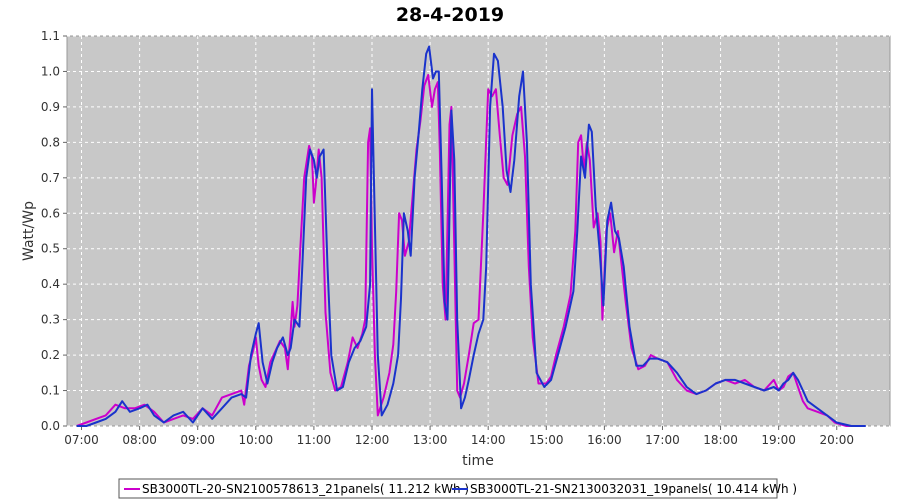 This screenshot has height=500, width=900. I want to click on legend-box, so click(448, 488).